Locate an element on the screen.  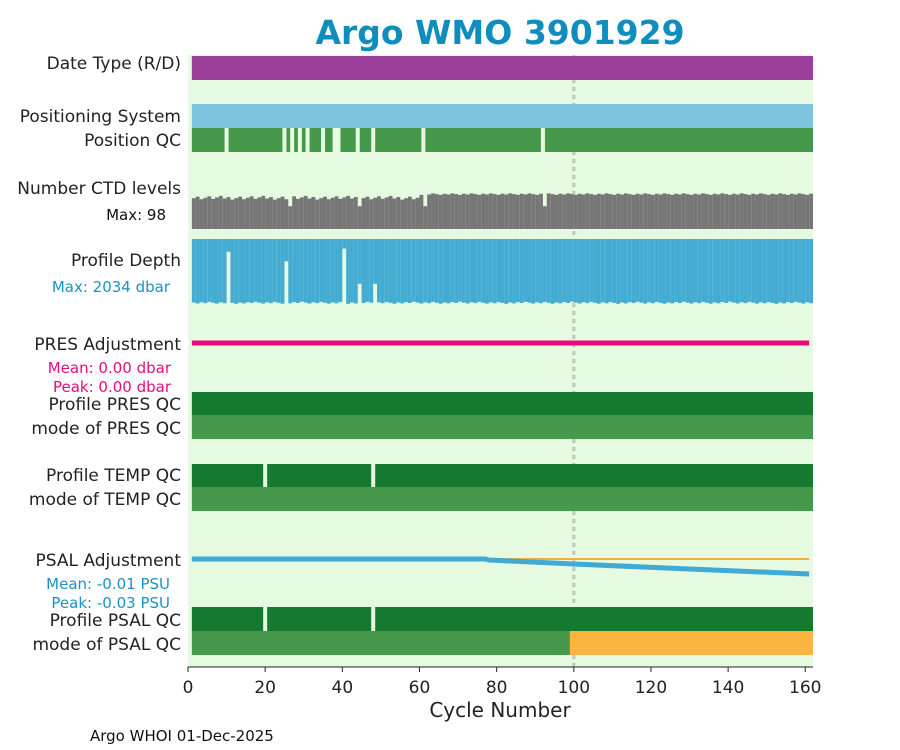
x-tick-label: 20 is located at coordinates (265, 688).